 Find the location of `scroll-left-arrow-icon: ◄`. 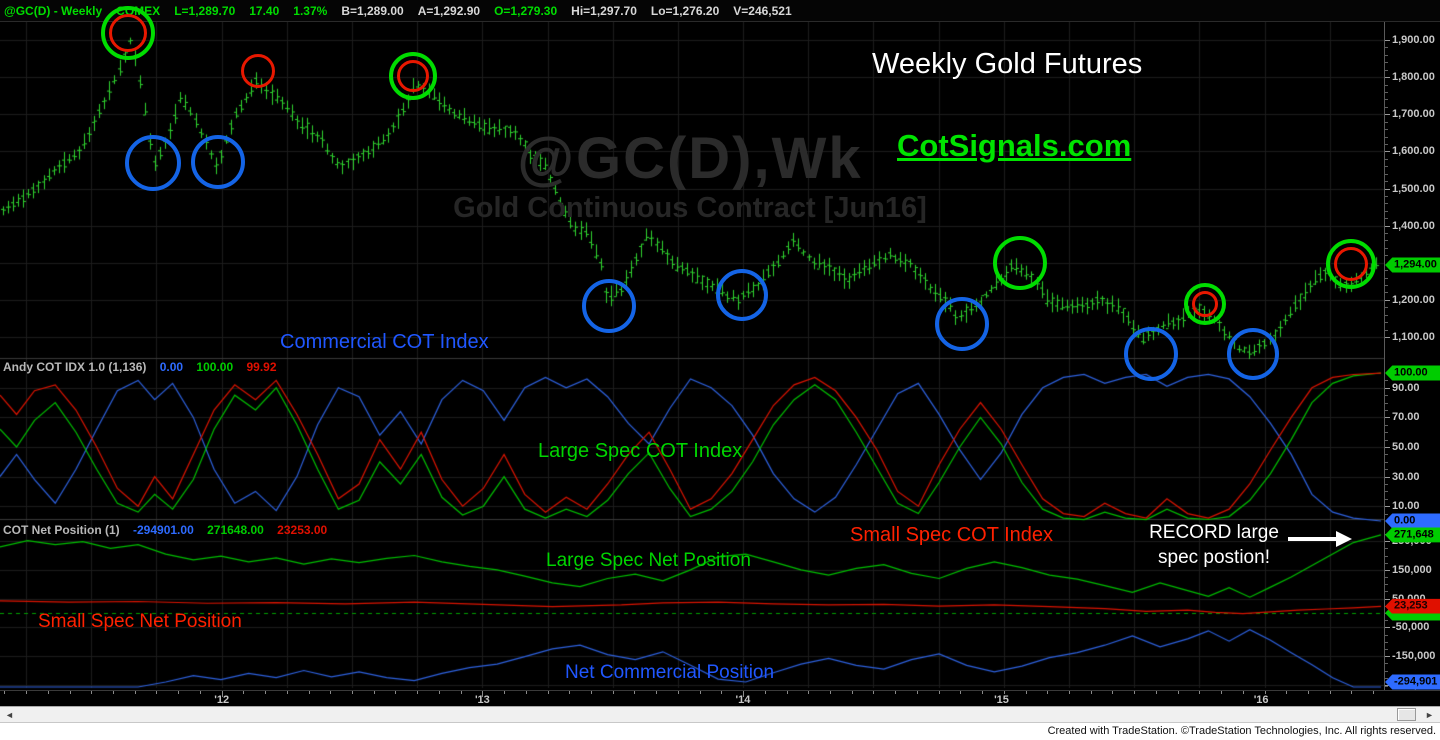

scroll-left-arrow-icon: ◄ is located at coordinates (9, 715).